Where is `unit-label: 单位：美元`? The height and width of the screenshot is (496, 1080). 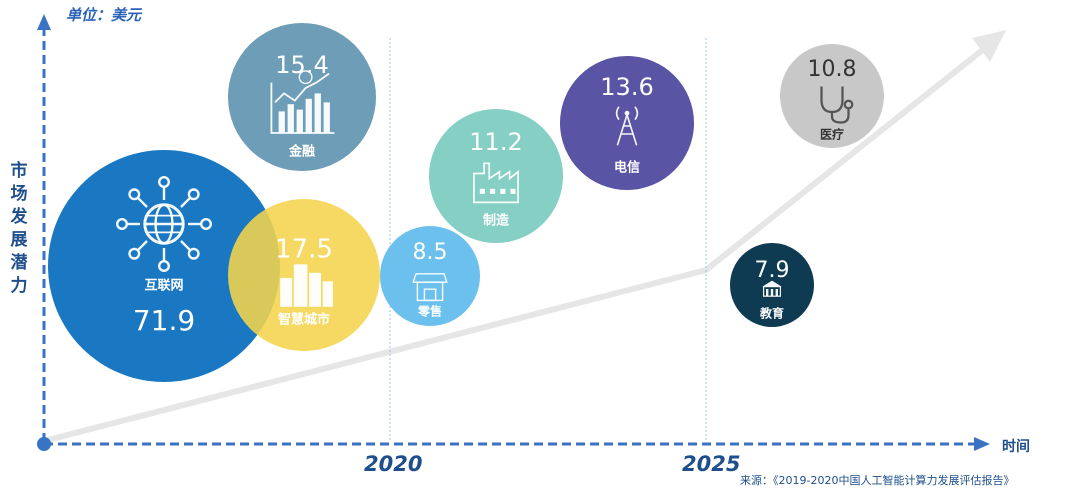 unit-label: 单位：美元 is located at coordinates (104, 15).